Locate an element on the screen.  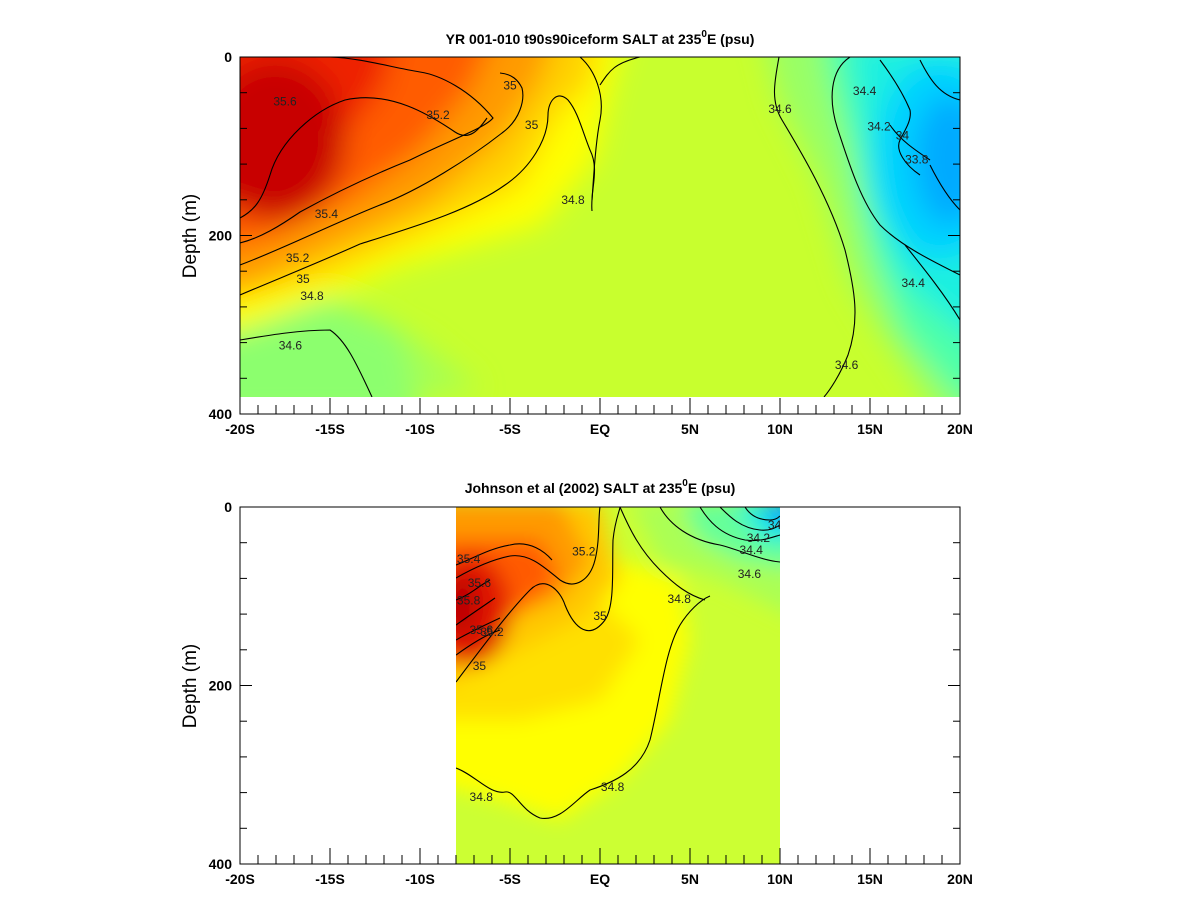
contour-label: 33.8 is located at coordinates (917, 160).